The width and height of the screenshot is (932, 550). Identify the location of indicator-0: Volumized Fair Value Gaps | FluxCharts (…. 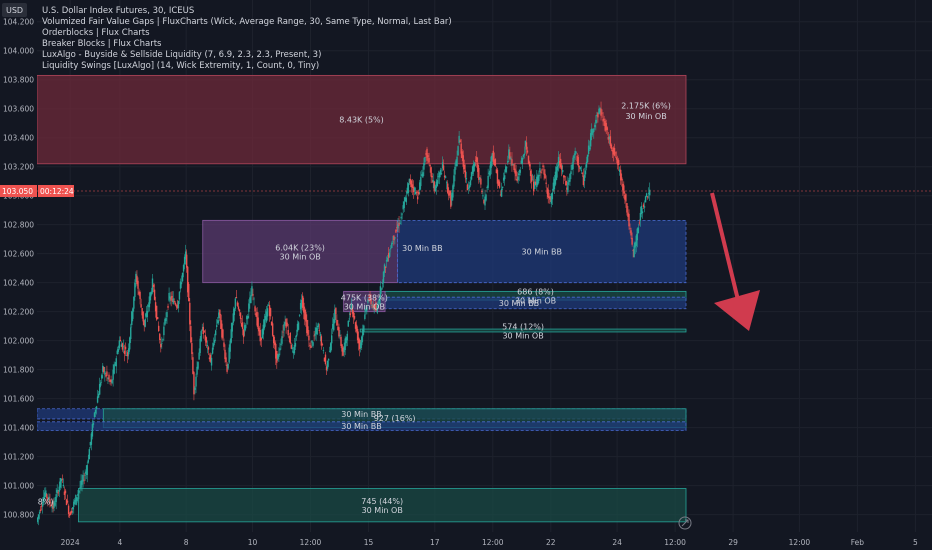
(247, 22).